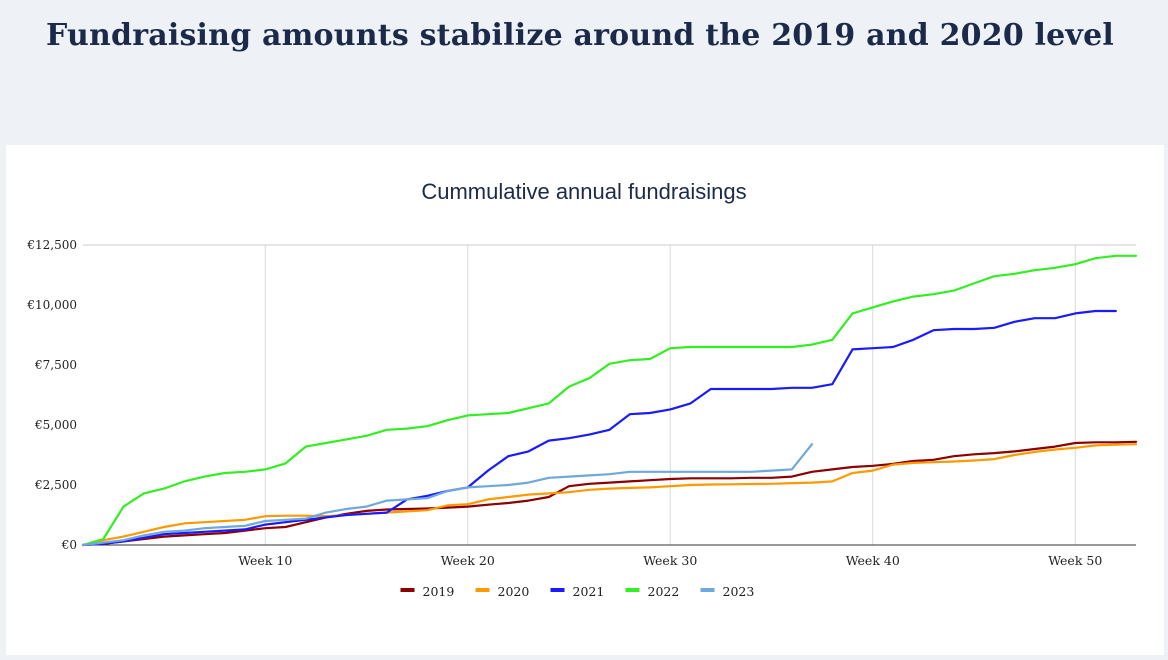  What do you see at coordinates (51, 245) in the screenshot?
I see `y-tick-label: €12,500` at bounding box center [51, 245].